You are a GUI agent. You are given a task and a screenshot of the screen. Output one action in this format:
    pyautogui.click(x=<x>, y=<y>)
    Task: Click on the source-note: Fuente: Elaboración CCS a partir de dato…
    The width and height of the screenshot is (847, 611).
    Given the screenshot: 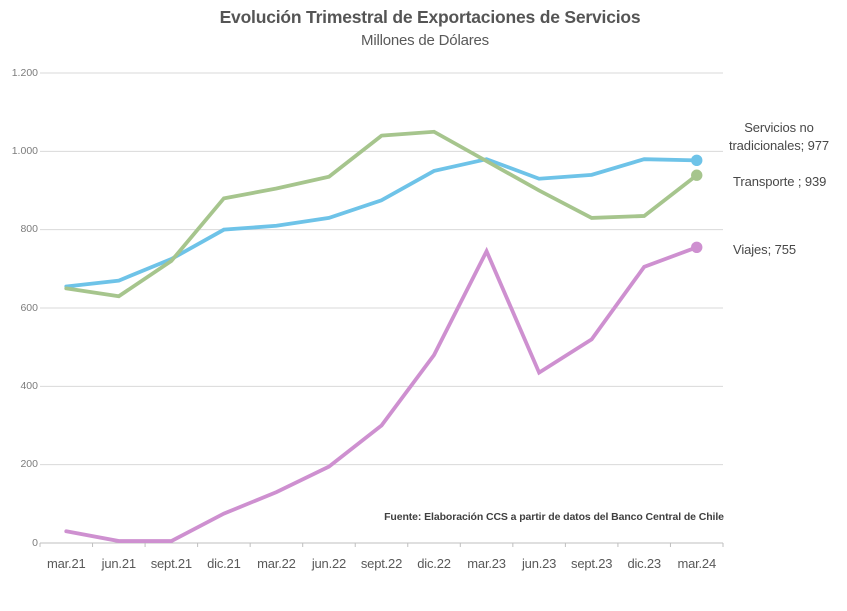 What is the action you would take?
    pyautogui.click(x=554, y=517)
    